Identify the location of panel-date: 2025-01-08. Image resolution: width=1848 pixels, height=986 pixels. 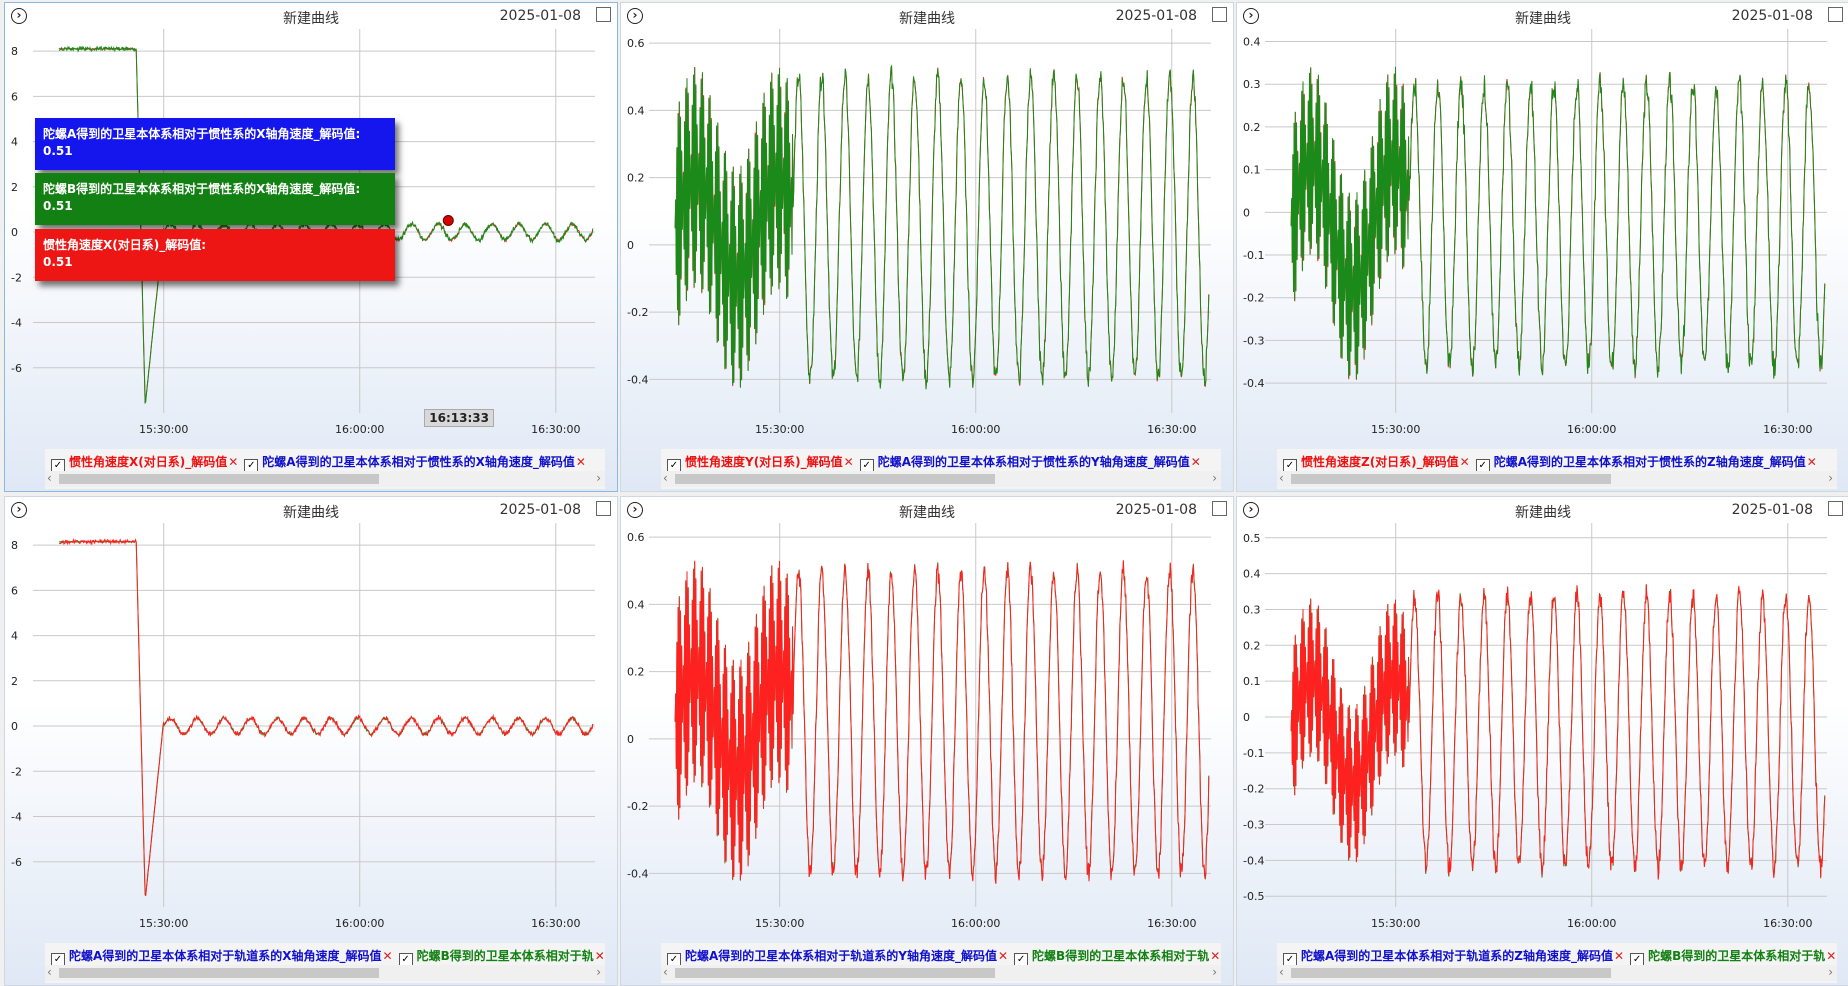
(1772, 16).